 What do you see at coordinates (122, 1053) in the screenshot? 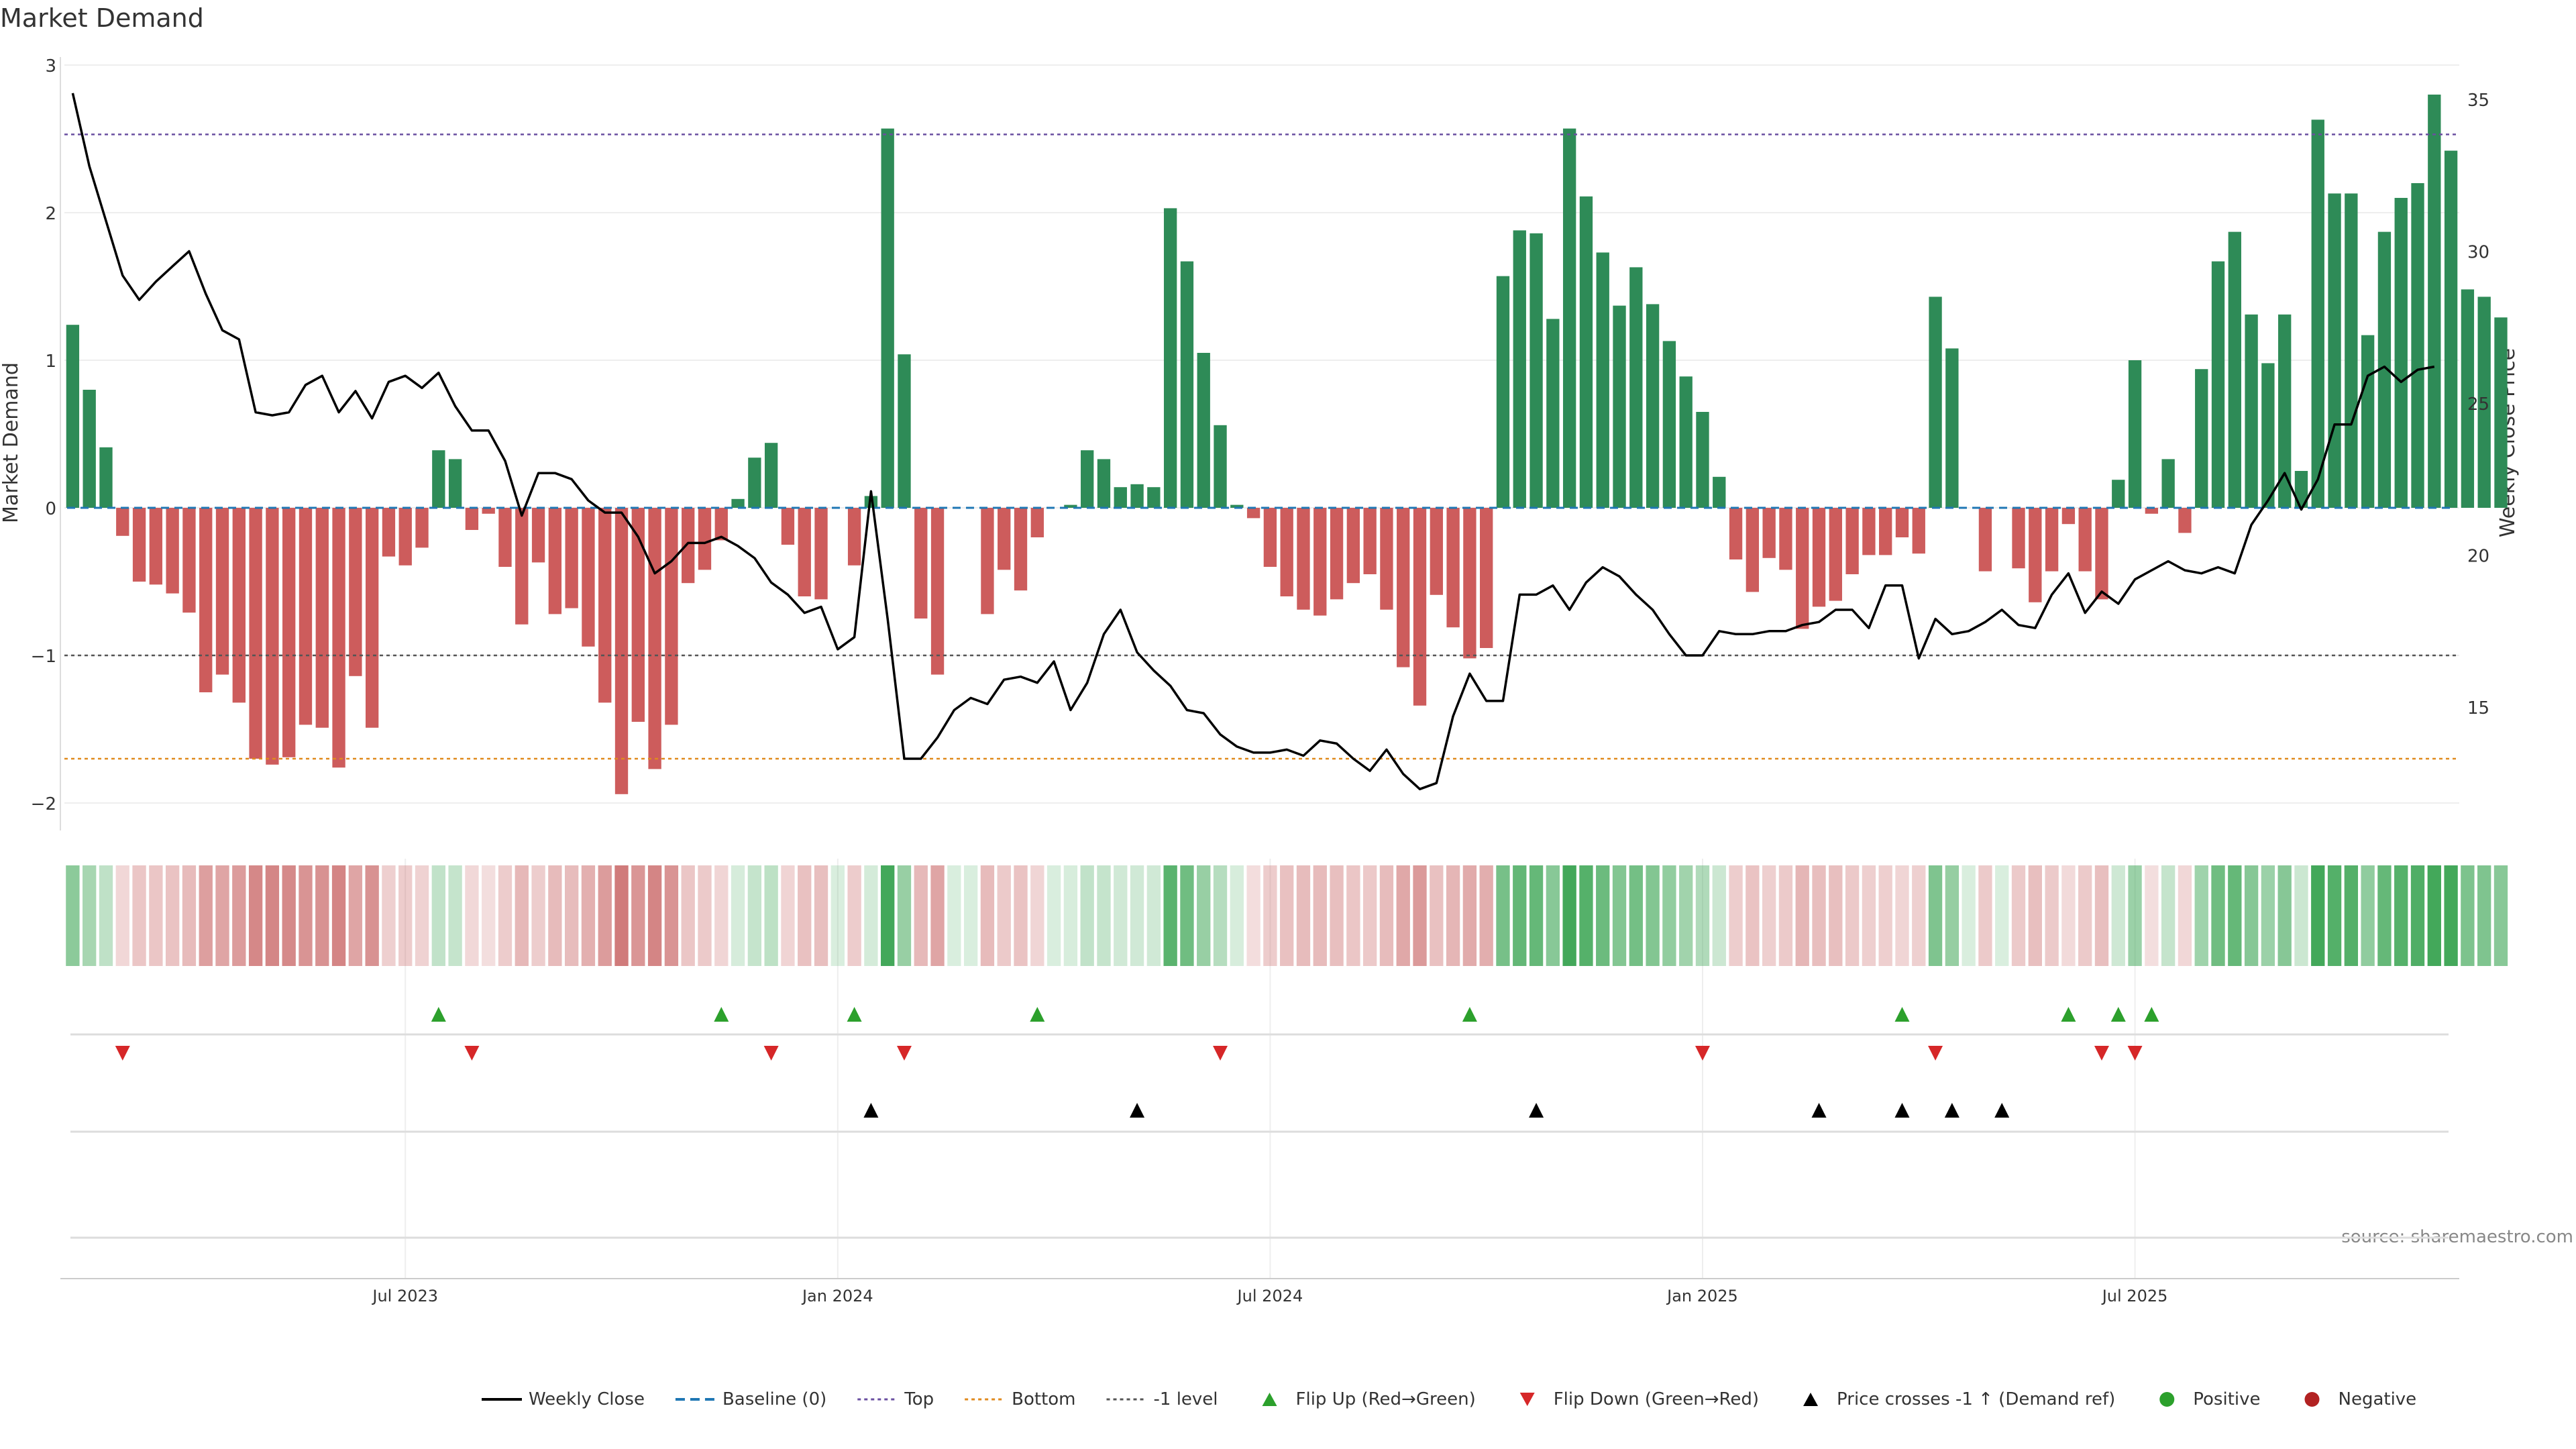
I see `flip-down-marker` at bounding box center [122, 1053].